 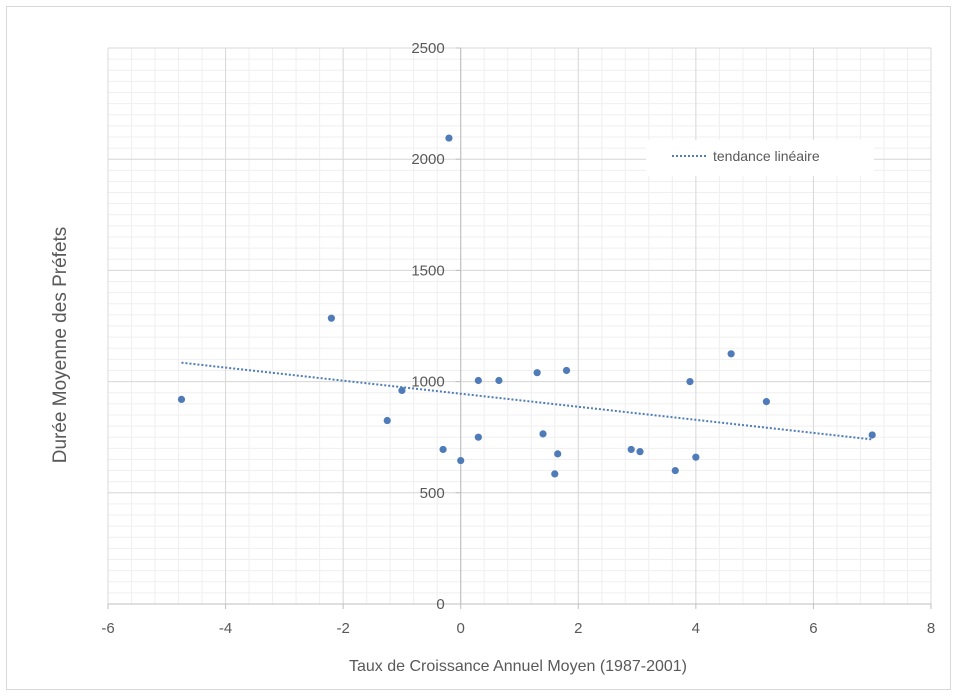 I want to click on legend: tendance linéaire, so click(x=760, y=158).